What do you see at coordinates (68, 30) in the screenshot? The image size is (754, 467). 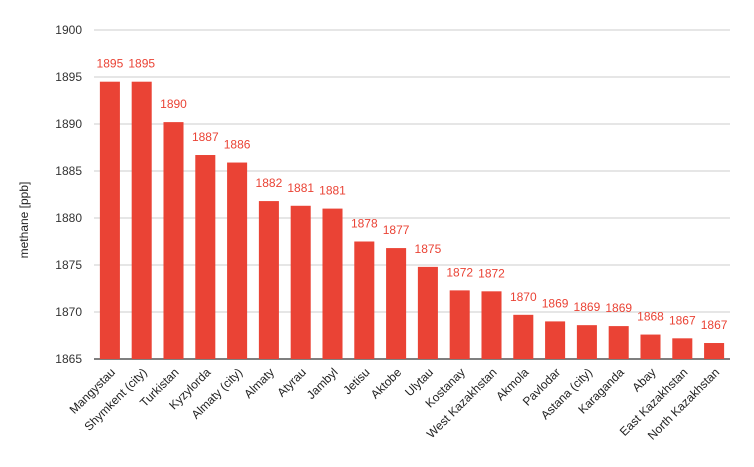 I see `y-tick-label: 1900` at bounding box center [68, 30].